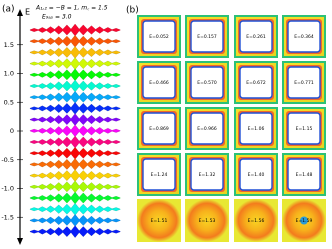  Describe the element at coordinates (57, 17) in the screenshot. I see `gap: E₉ₐₚ = 3.0` at that location.